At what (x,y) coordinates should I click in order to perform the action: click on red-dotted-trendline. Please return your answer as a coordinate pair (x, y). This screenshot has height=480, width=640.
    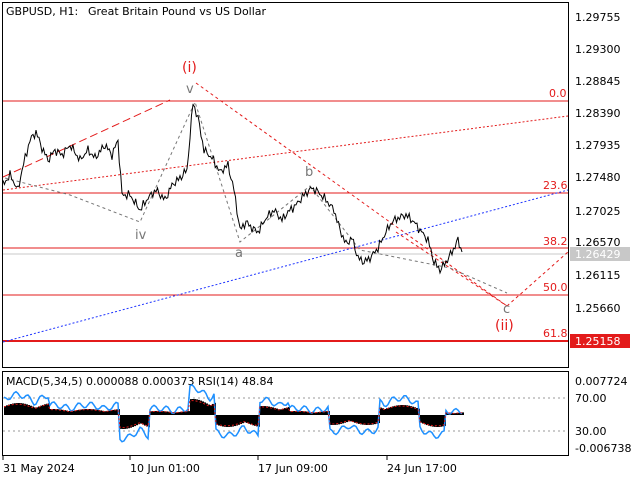
    Looking at the image, I should click on (285, 153).